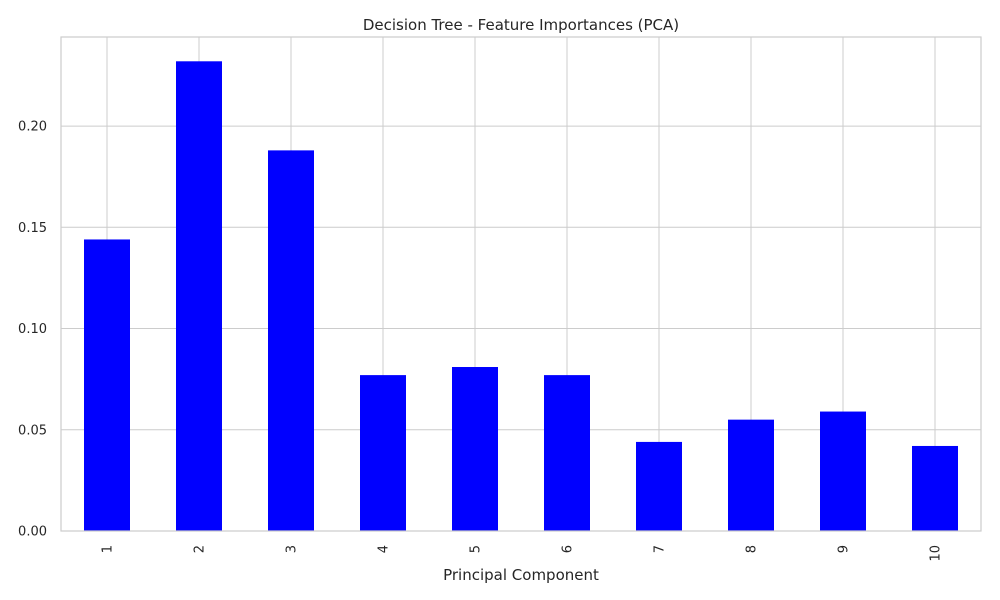 The width and height of the screenshot is (1000, 600). I want to click on x-axis-ticks: 1 2 3 4 5 6 7 8 9 10, so click(522, 553).